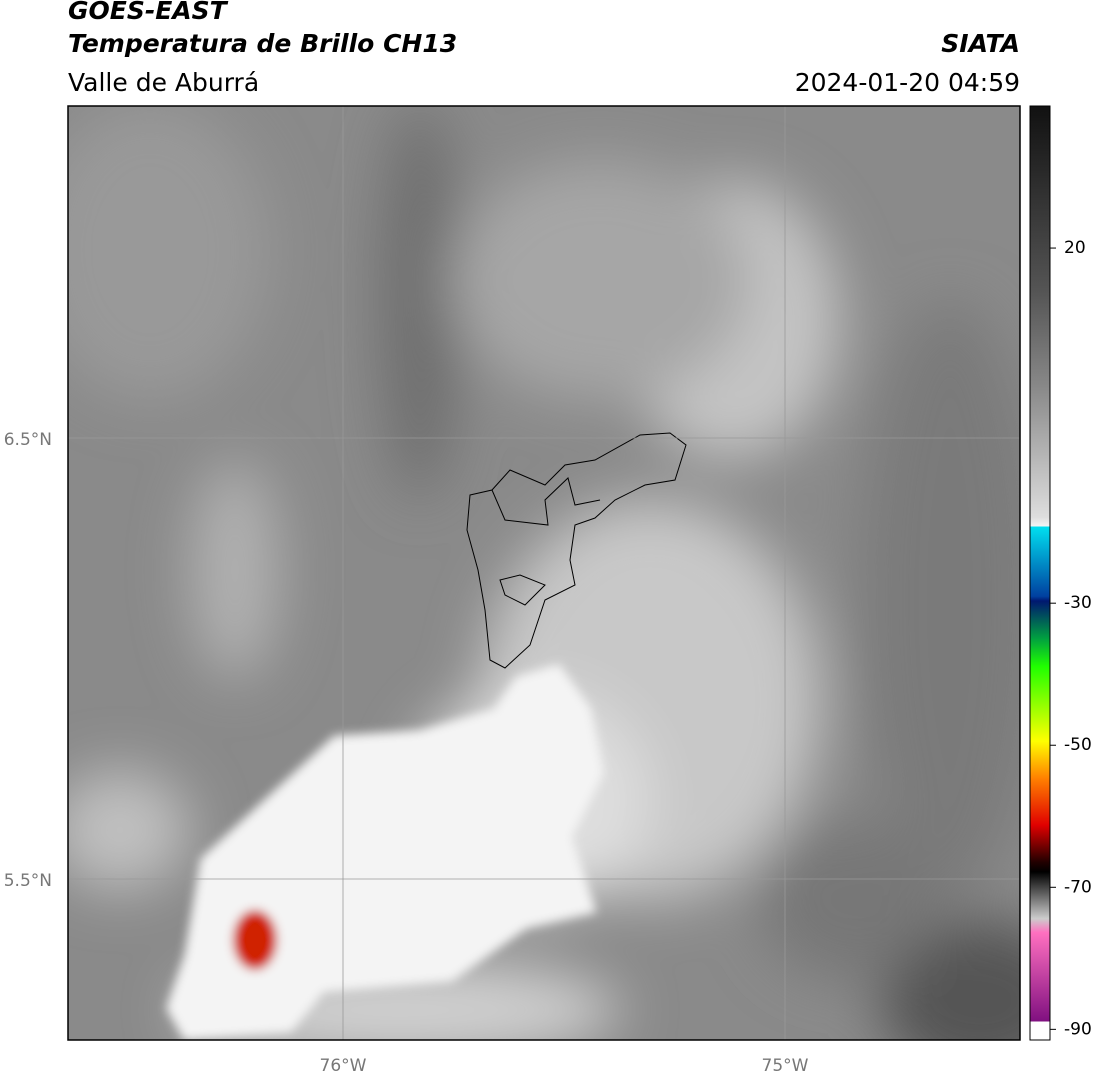 This screenshot has width=1094, height=1082. Describe the element at coordinates (980, 43) in the screenshot. I see `agency: SIATA` at that location.